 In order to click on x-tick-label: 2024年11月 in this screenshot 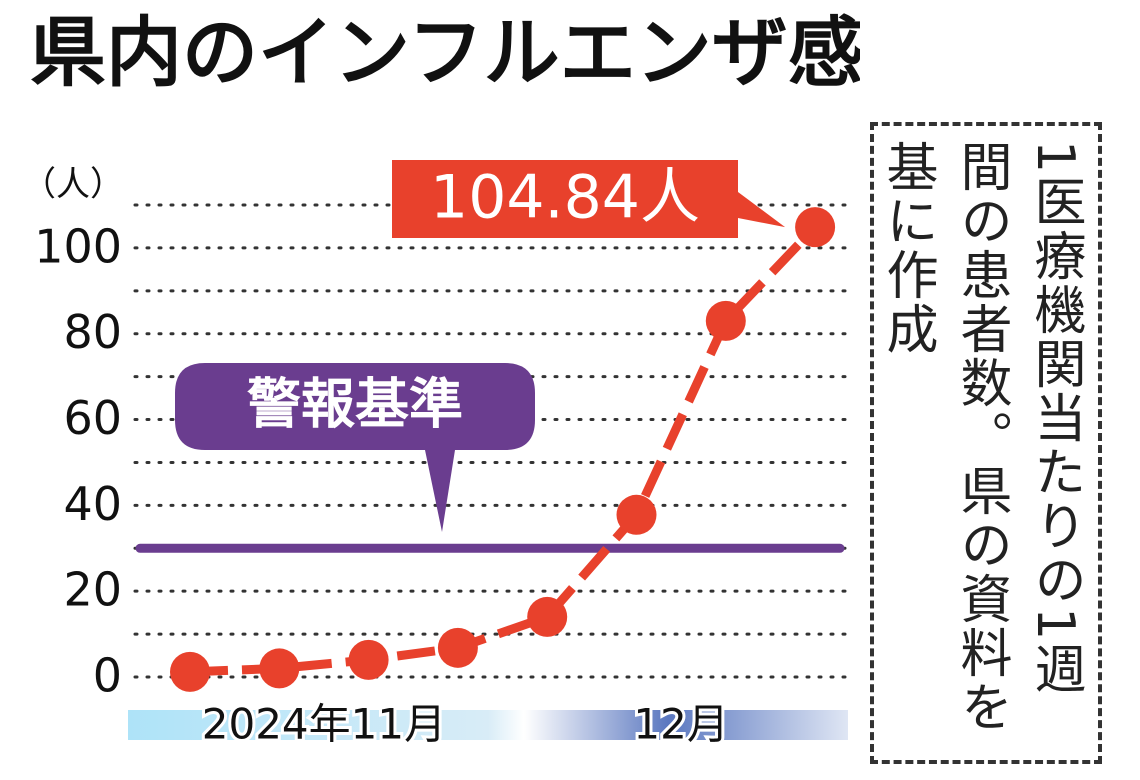, I will do `click(324, 724)`.